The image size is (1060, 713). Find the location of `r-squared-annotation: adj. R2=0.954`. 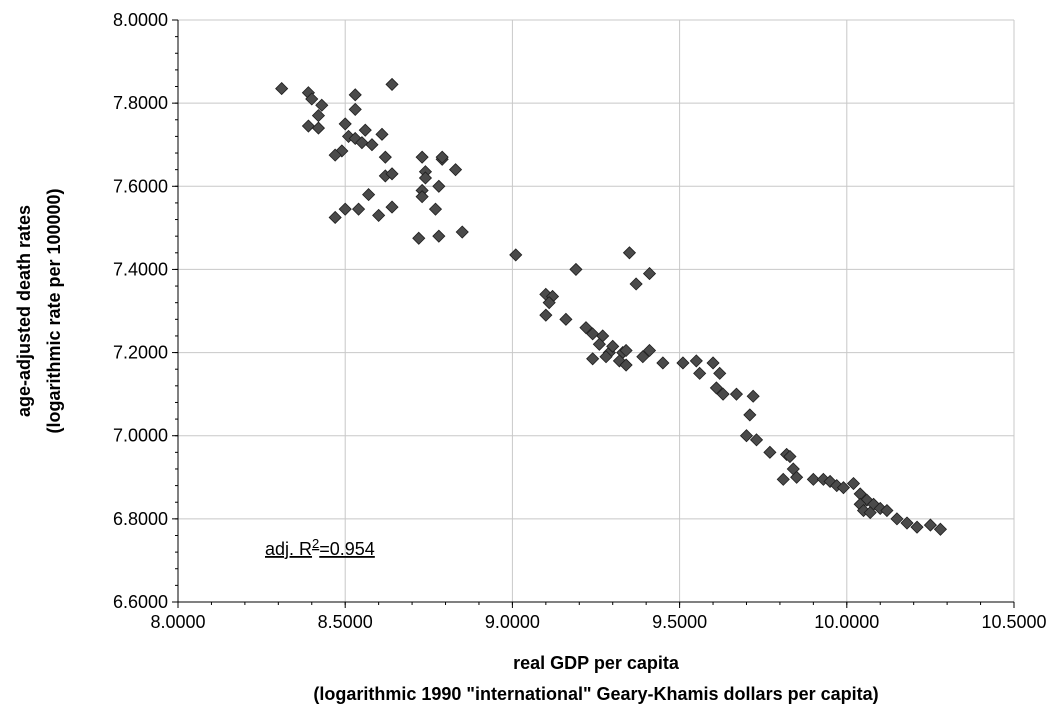

r-squared-annotation: adj. R2=0.954 is located at coordinates (320, 548).